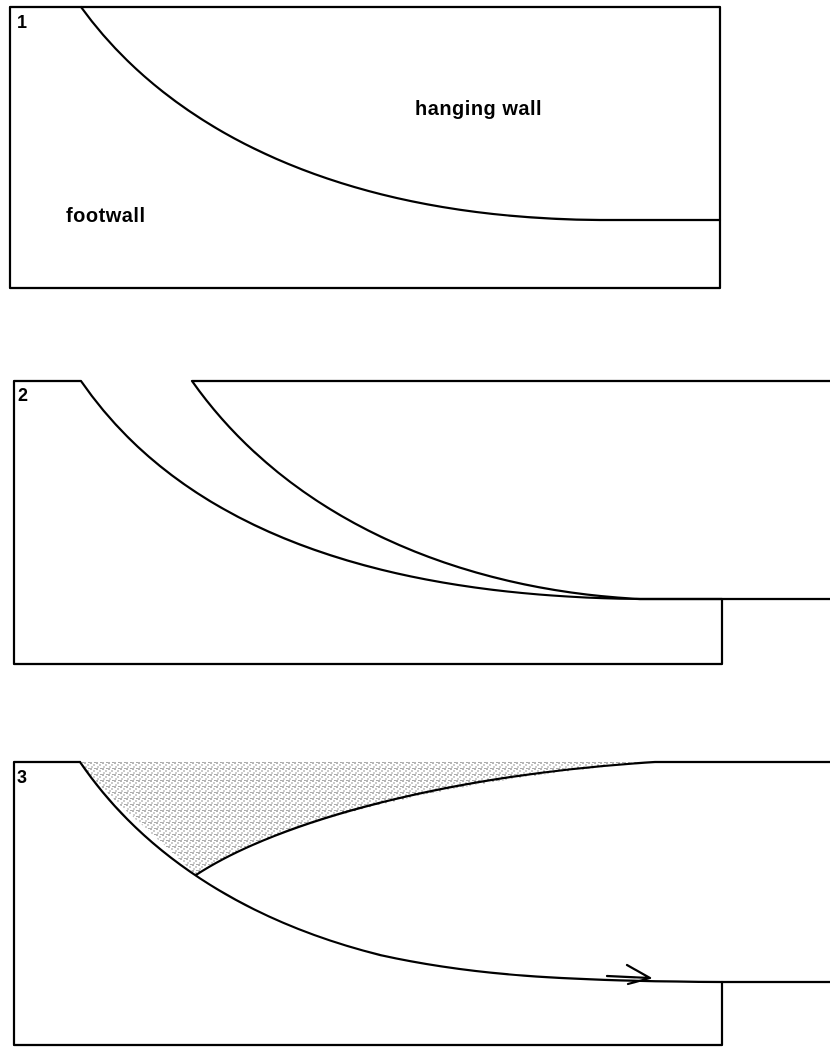  I want to click on hanging-wall-label: hanging wall, so click(478, 109).